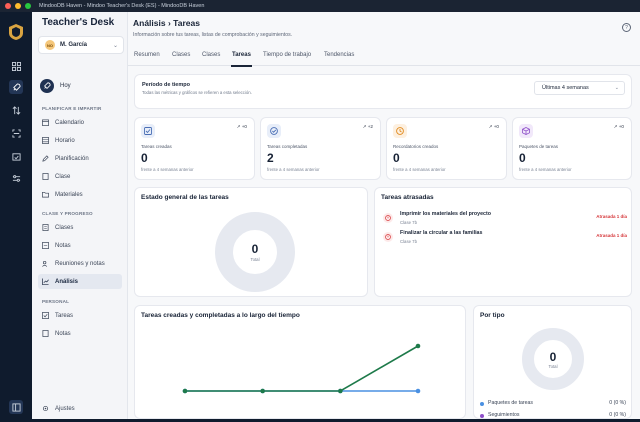 Image resolution: width=640 pixels, height=422 pixels. What do you see at coordinates (565, 88) in the screenshot?
I see `period-select-value: Últimas 4 semanas` at bounding box center [565, 88].